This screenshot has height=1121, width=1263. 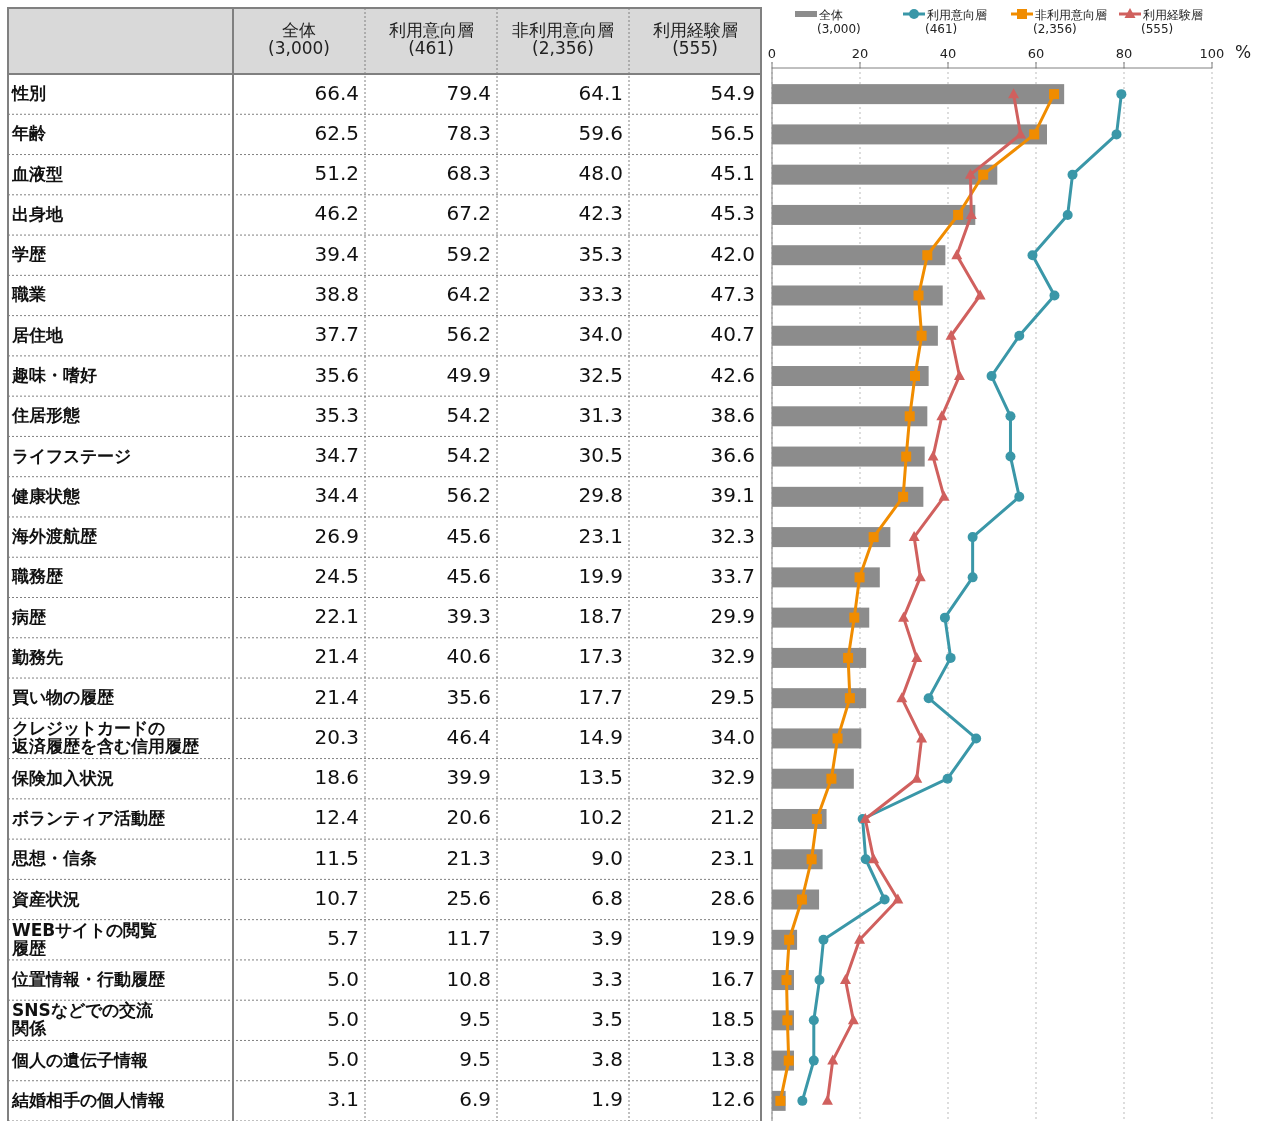 What do you see at coordinates (336, 173) in the screenshot?
I see `data-label: 51.2` at bounding box center [336, 173].